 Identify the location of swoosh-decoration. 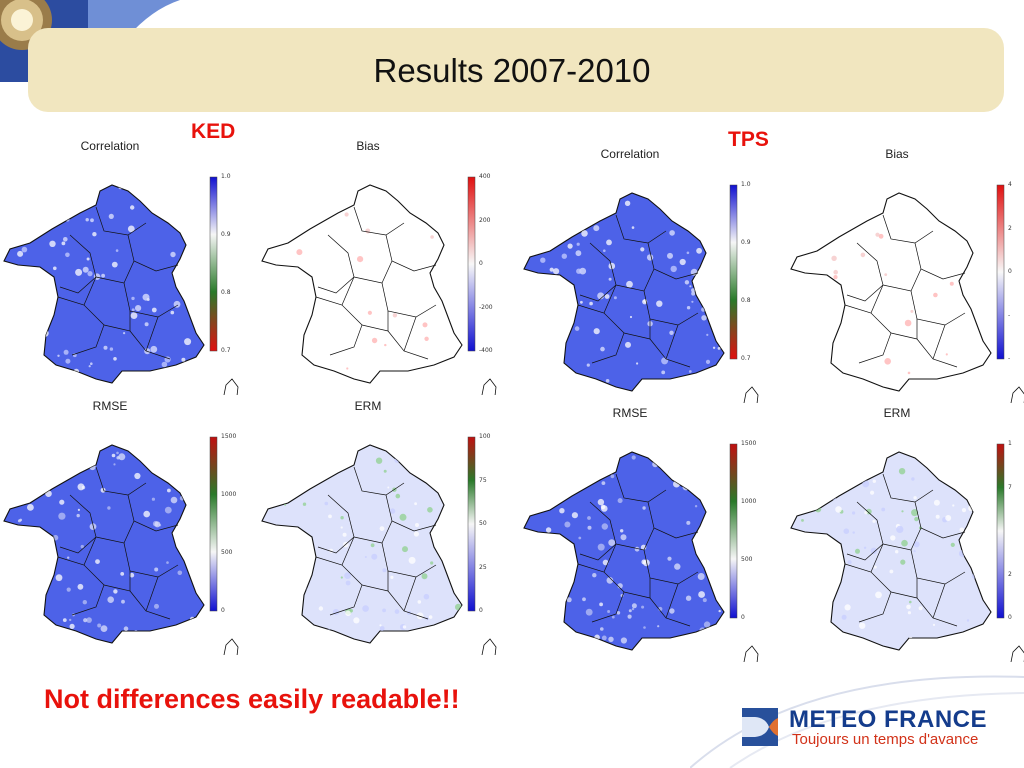
(857, 721).